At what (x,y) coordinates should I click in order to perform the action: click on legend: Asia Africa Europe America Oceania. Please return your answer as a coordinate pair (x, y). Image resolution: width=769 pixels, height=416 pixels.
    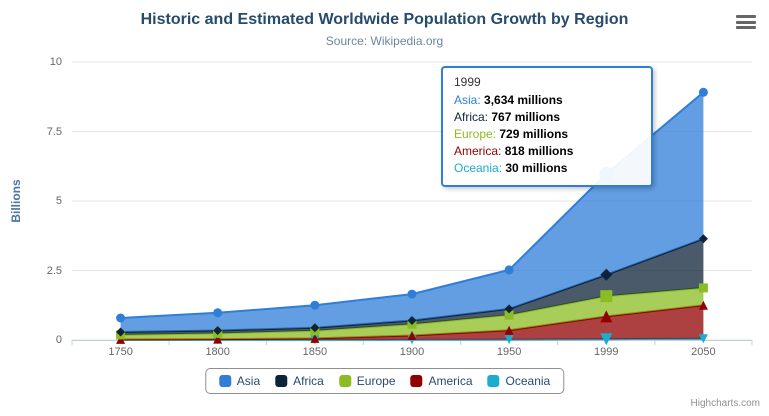
    Looking at the image, I should click on (384, 381).